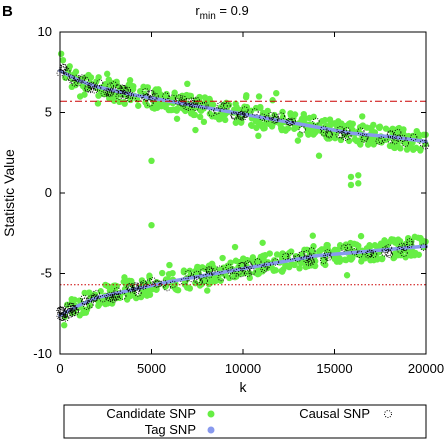 This screenshot has height=442, width=448. What do you see at coordinates (7, 11) in the screenshot?
I see `panel-label: B` at bounding box center [7, 11].